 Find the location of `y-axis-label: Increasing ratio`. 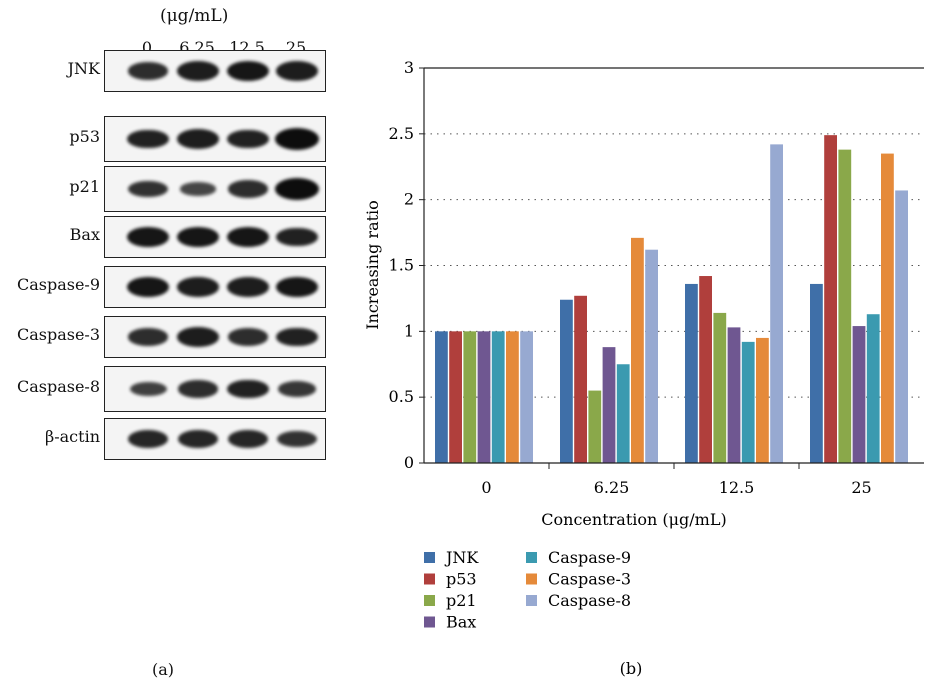

y-axis-label: Increasing ratio is located at coordinates (372, 265).